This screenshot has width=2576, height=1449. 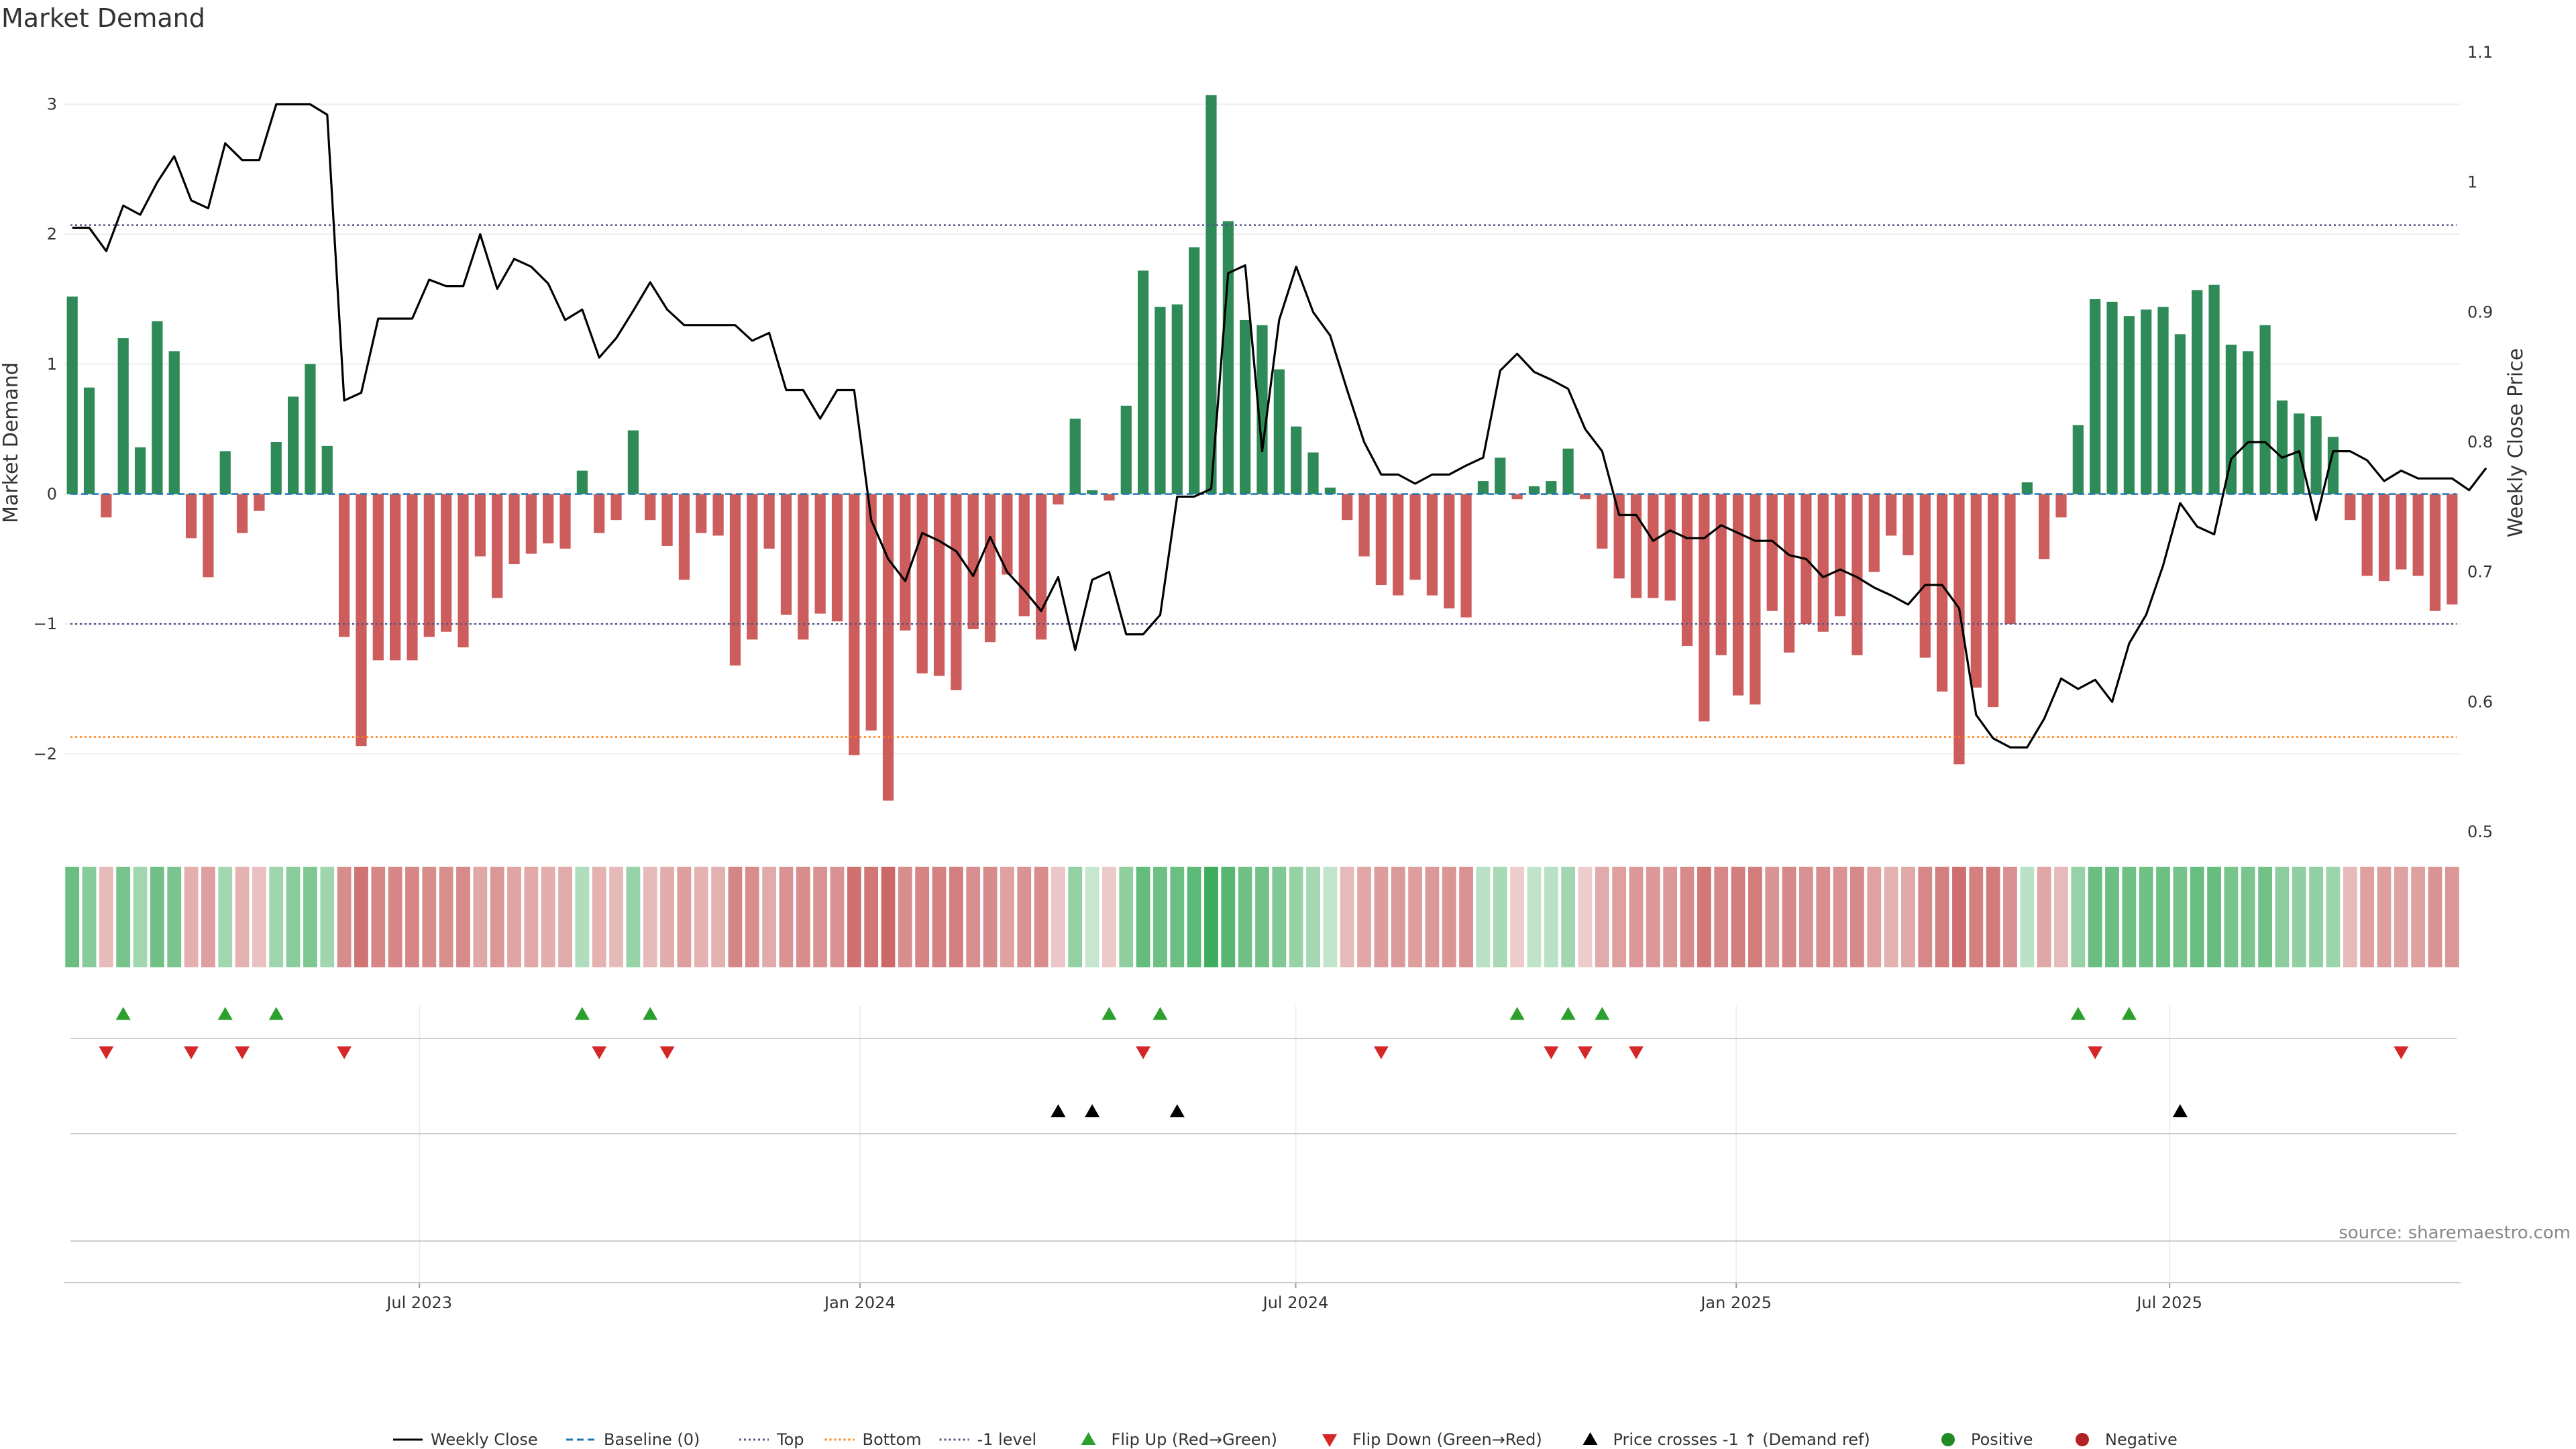 What do you see at coordinates (582, 1013) in the screenshot?
I see `flip-up-marker` at bounding box center [582, 1013].